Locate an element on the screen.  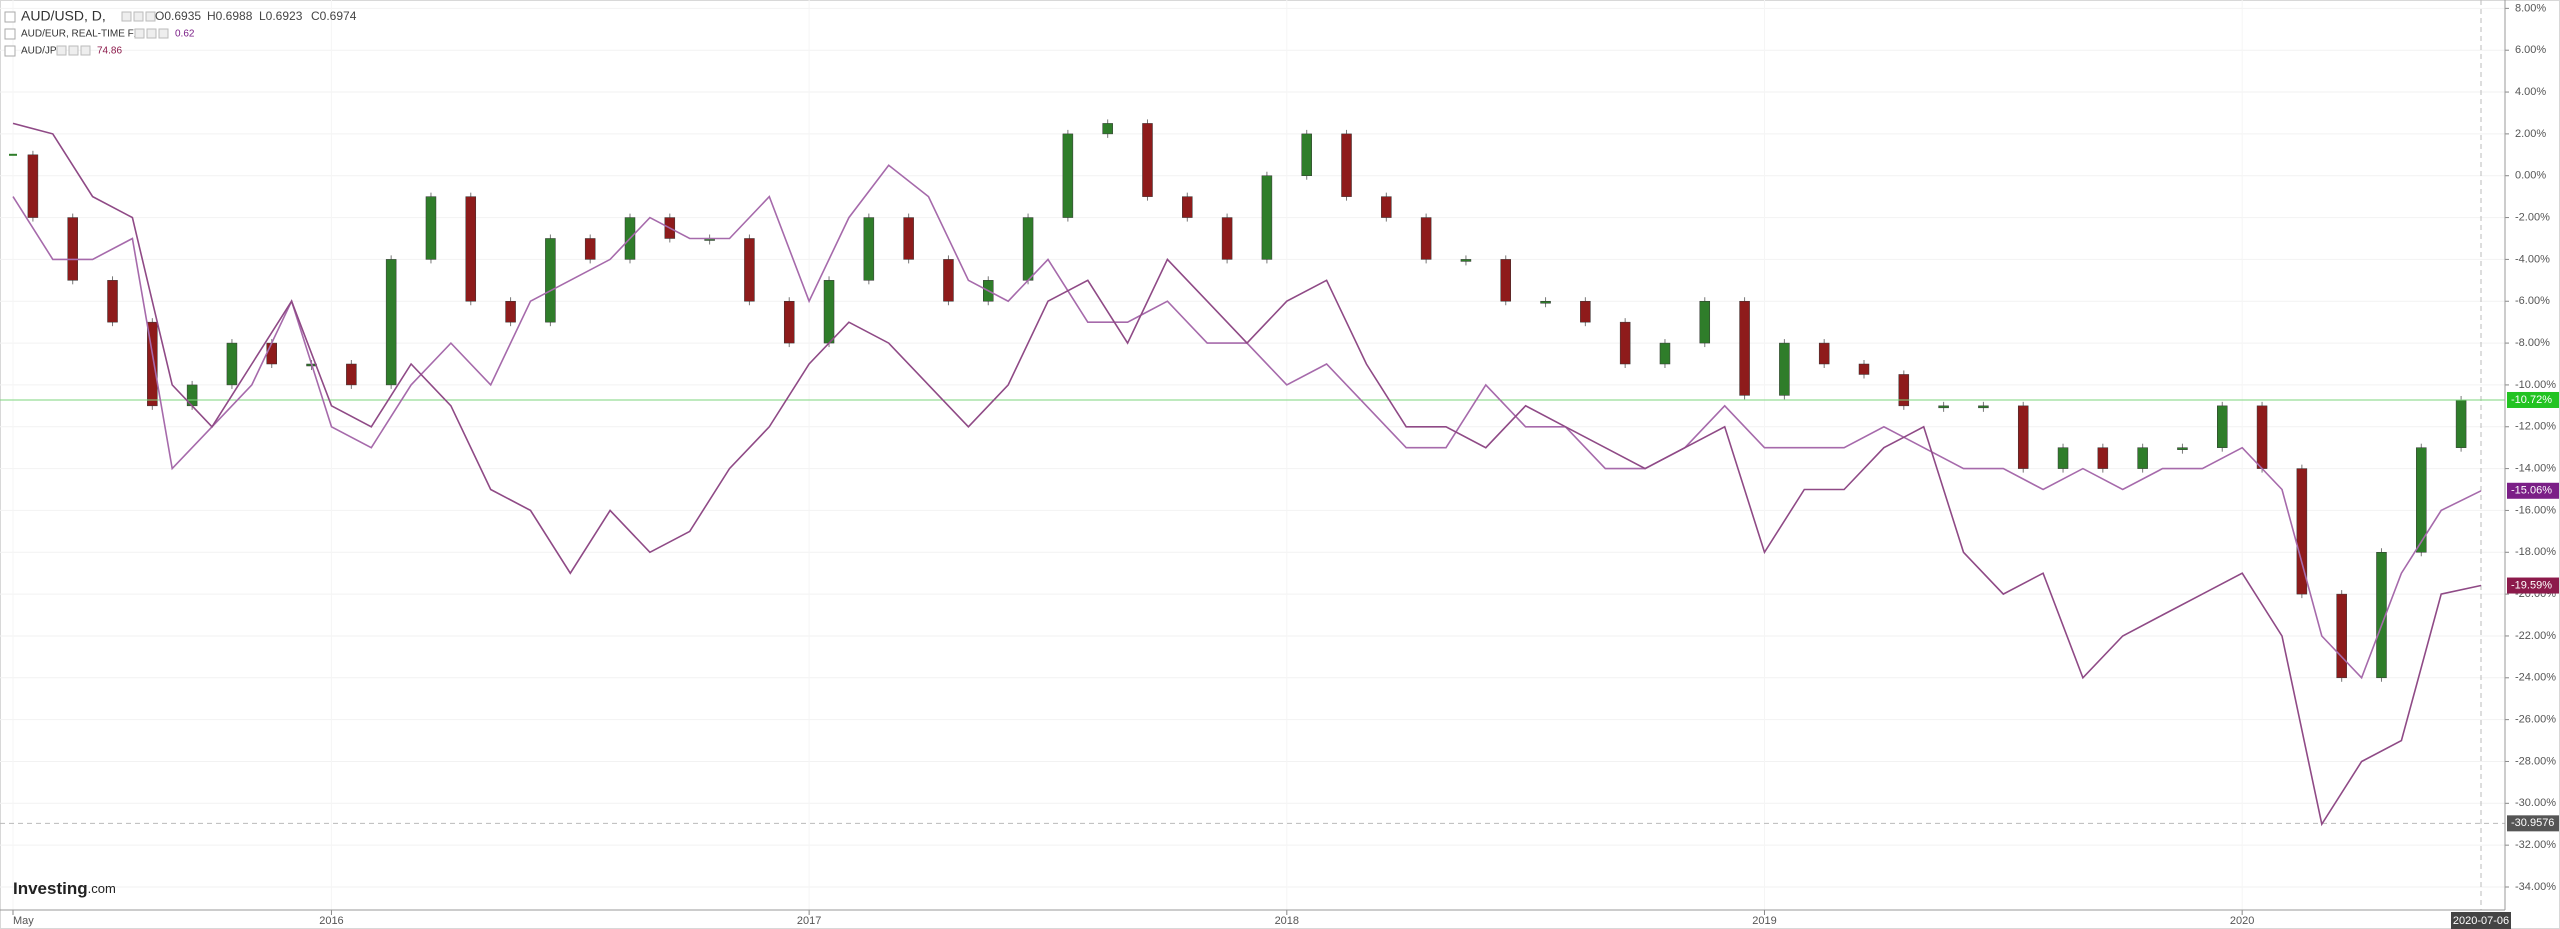
y-tick-label: -4.00% is located at coordinates (2532, 259).